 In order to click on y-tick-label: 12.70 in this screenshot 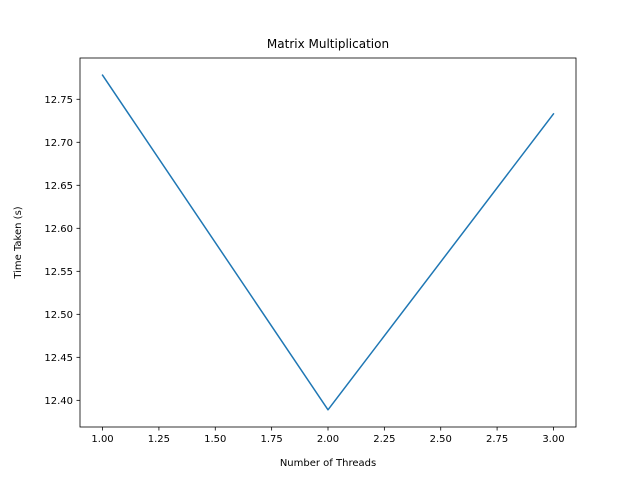, I will do `click(58, 143)`.